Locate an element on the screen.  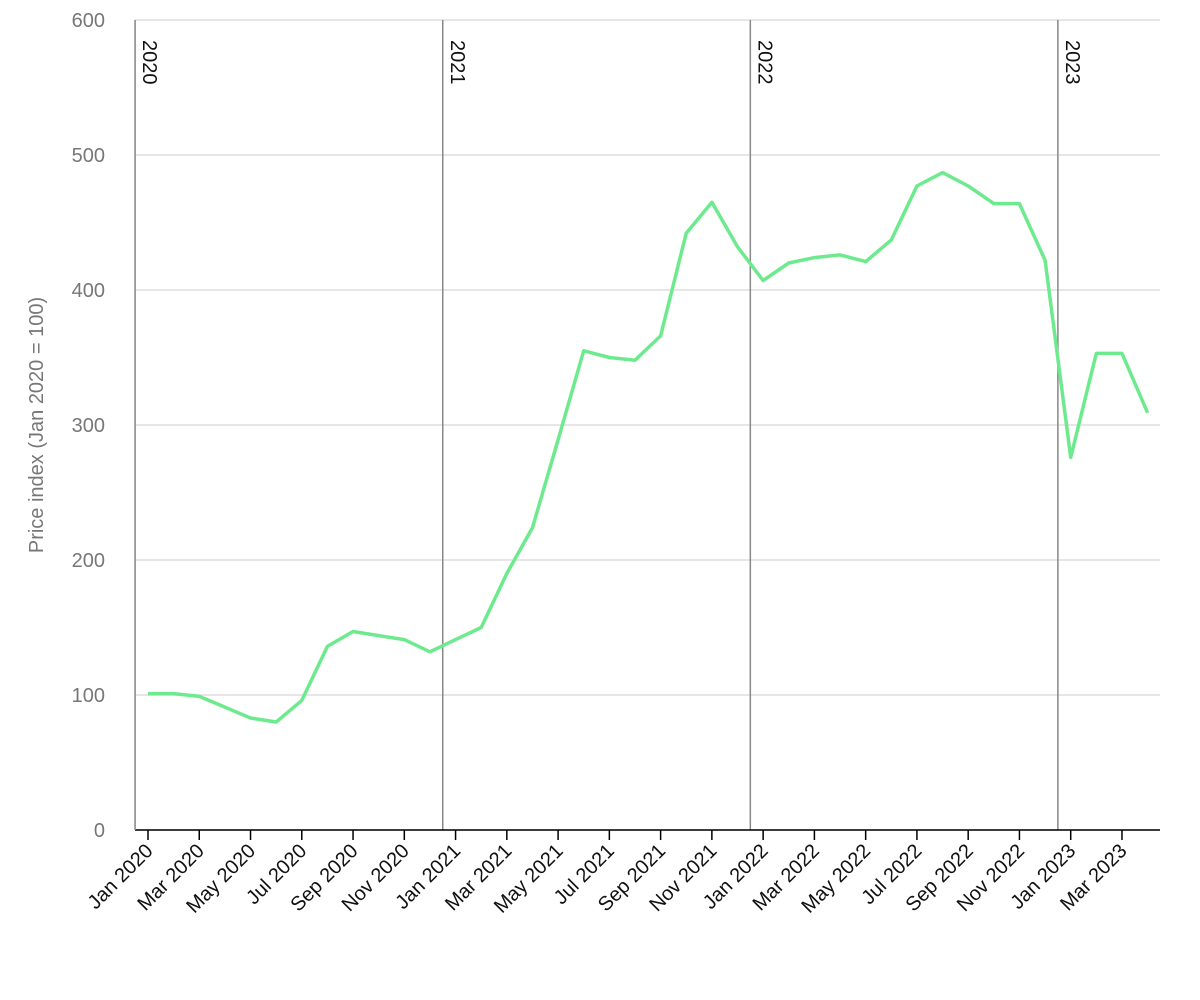
year-annotation: 2023 is located at coordinates (1072, 62).